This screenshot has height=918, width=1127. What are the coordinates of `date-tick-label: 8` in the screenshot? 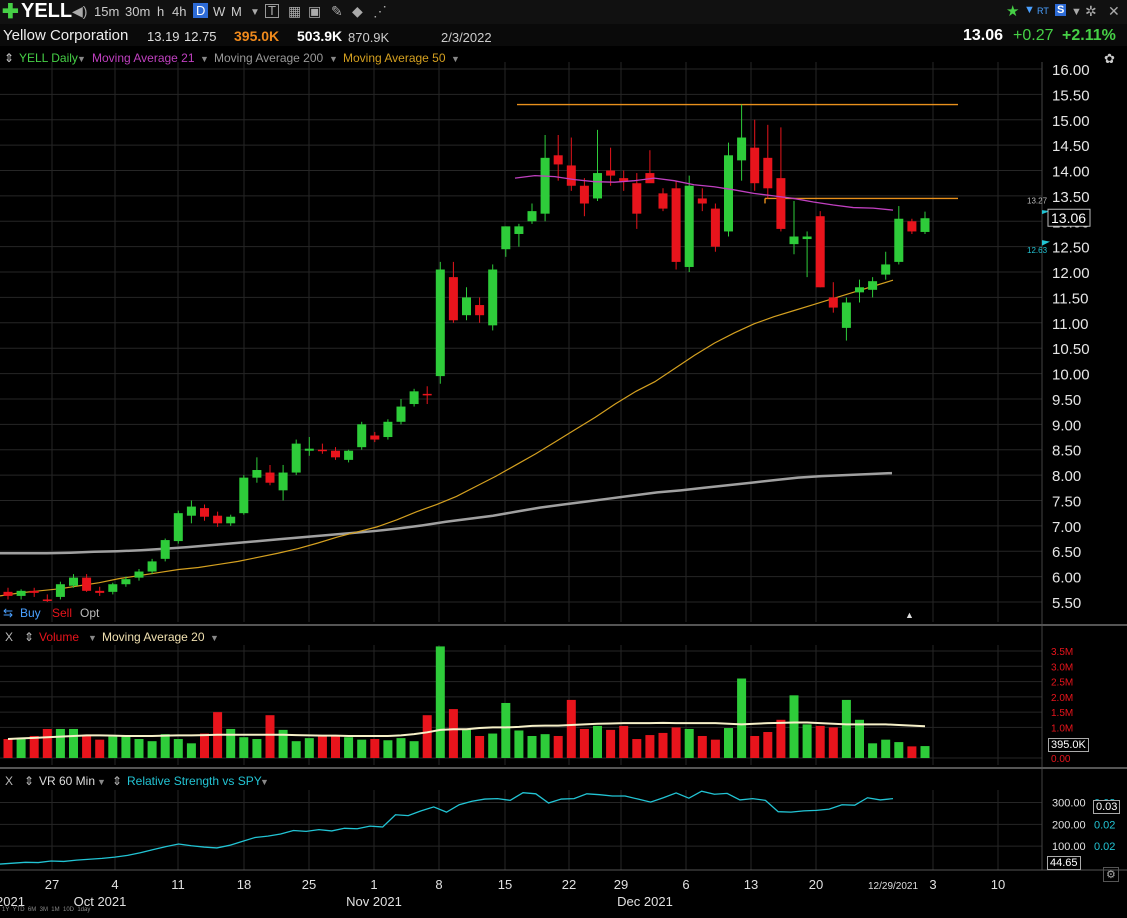 It's located at (438, 884).